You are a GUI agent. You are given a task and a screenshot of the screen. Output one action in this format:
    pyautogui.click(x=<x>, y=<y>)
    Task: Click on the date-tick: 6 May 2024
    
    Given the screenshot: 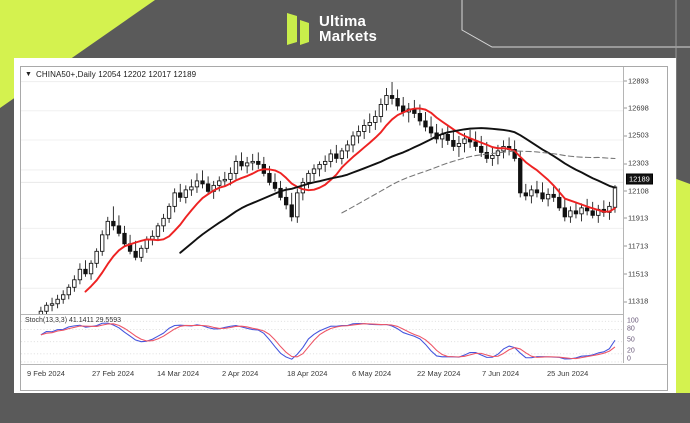 What is the action you would take?
    pyautogui.click(x=372, y=373)
    